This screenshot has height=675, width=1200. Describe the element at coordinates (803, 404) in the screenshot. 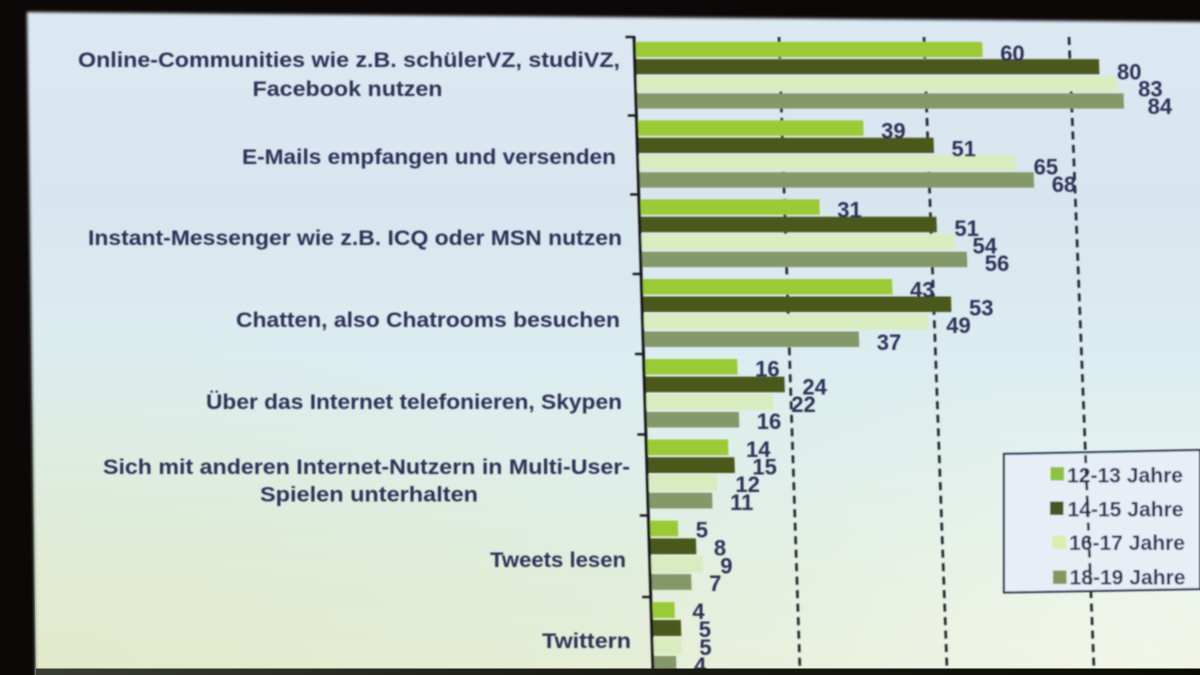

I see `svg-text: 22` at that location.